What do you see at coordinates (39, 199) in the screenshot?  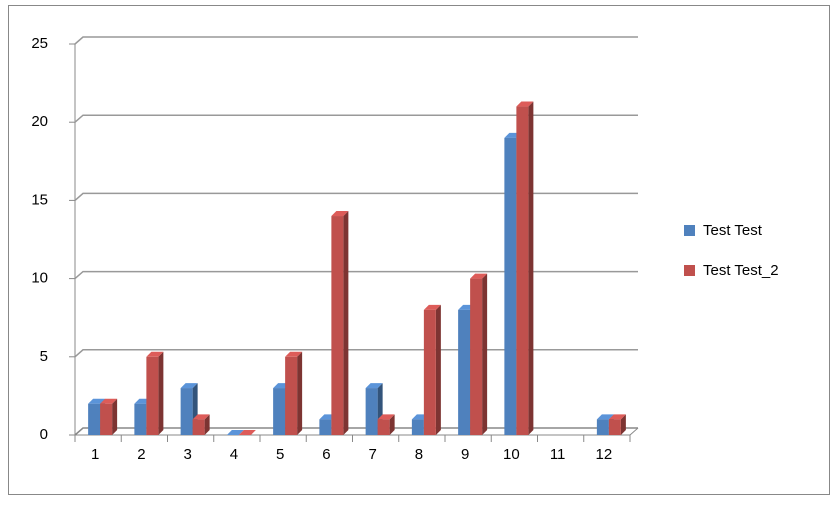 I see `y-tick-label: 15` at bounding box center [39, 199].